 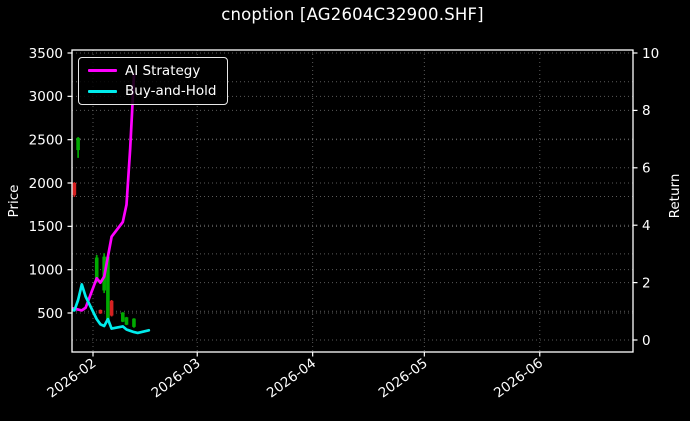 What do you see at coordinates (650, 54) in the screenshot?
I see `return-tick-label: 10` at bounding box center [650, 54].